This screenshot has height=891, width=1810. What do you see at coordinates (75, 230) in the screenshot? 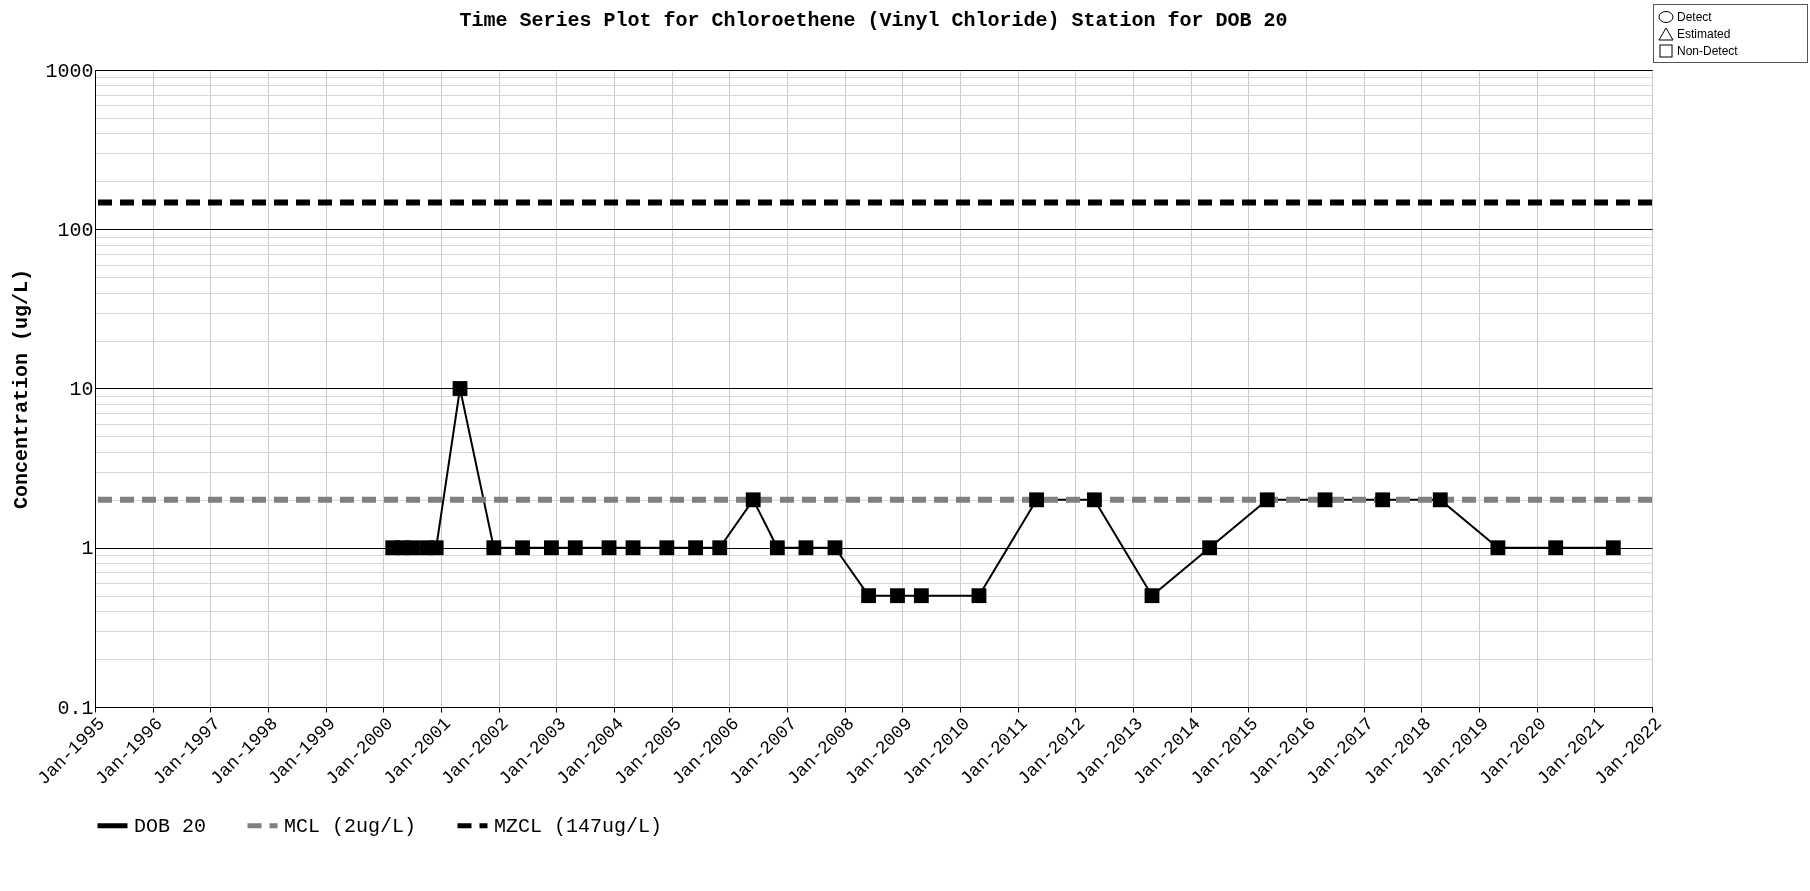
I see `y-tick-label: 100` at bounding box center [75, 230].